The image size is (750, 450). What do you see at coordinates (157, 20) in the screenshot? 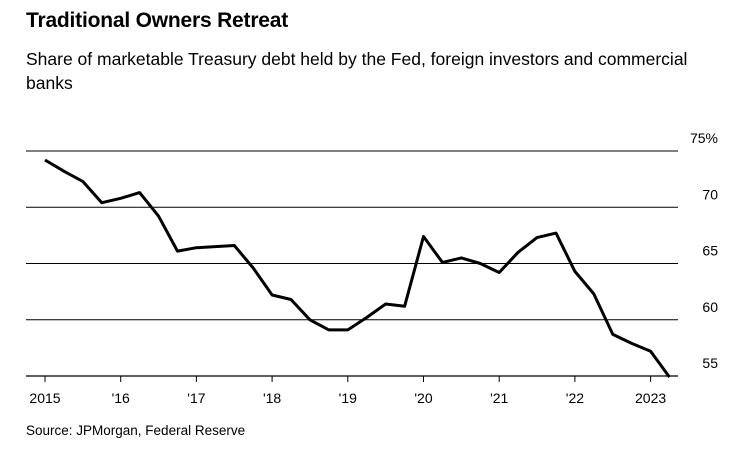
I see `chart-title: Traditional Owners Retreat` at bounding box center [157, 20].